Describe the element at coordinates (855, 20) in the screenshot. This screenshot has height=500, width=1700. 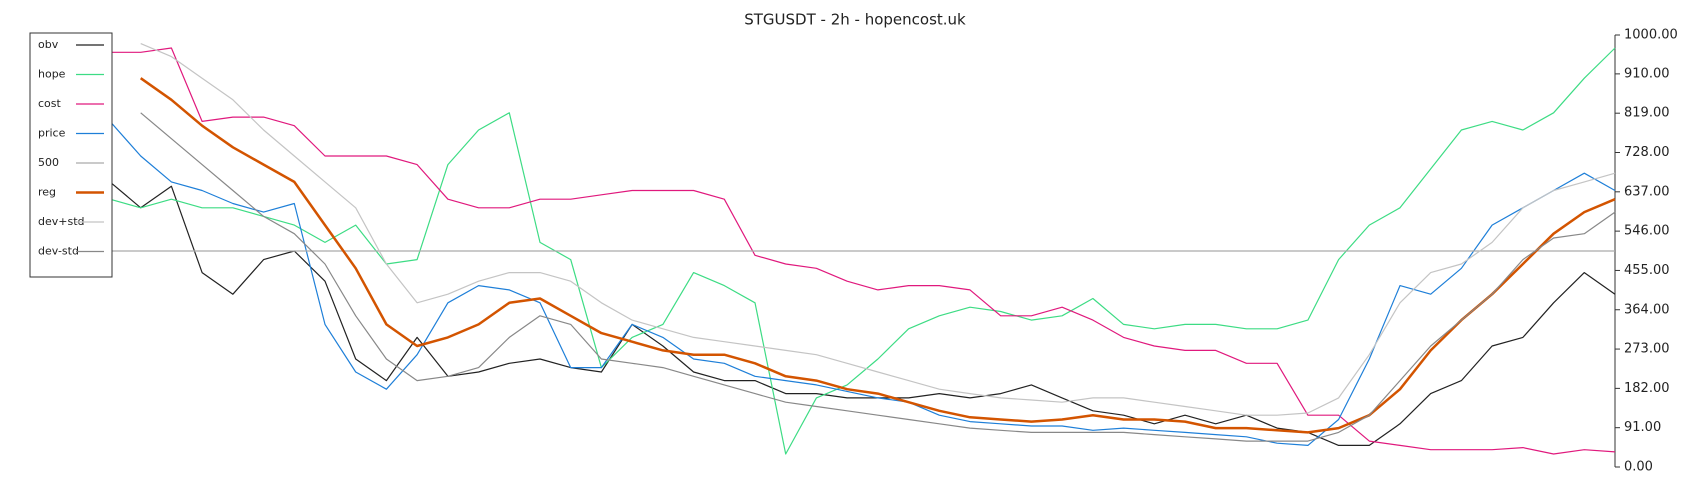
I see `chart-title: STGUSDT - 2h - hopencost.uk` at that location.